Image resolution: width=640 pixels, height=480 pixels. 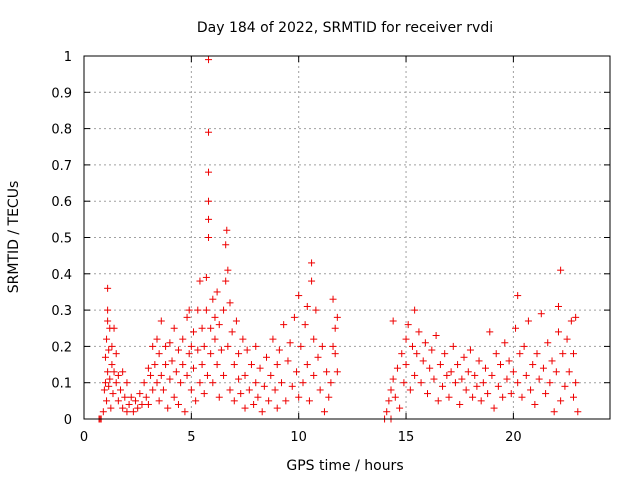 What do you see at coordinates (61, 275) in the screenshot?
I see `y-tick-label: 0.4` at bounding box center [61, 275].